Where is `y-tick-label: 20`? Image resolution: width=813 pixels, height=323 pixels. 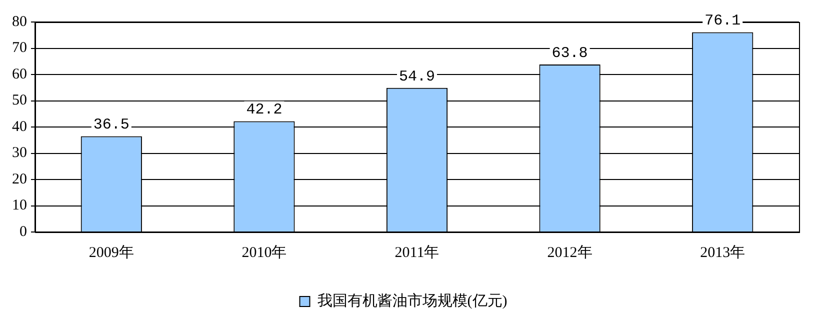 y-tick-label: 20 is located at coordinates (19, 179).